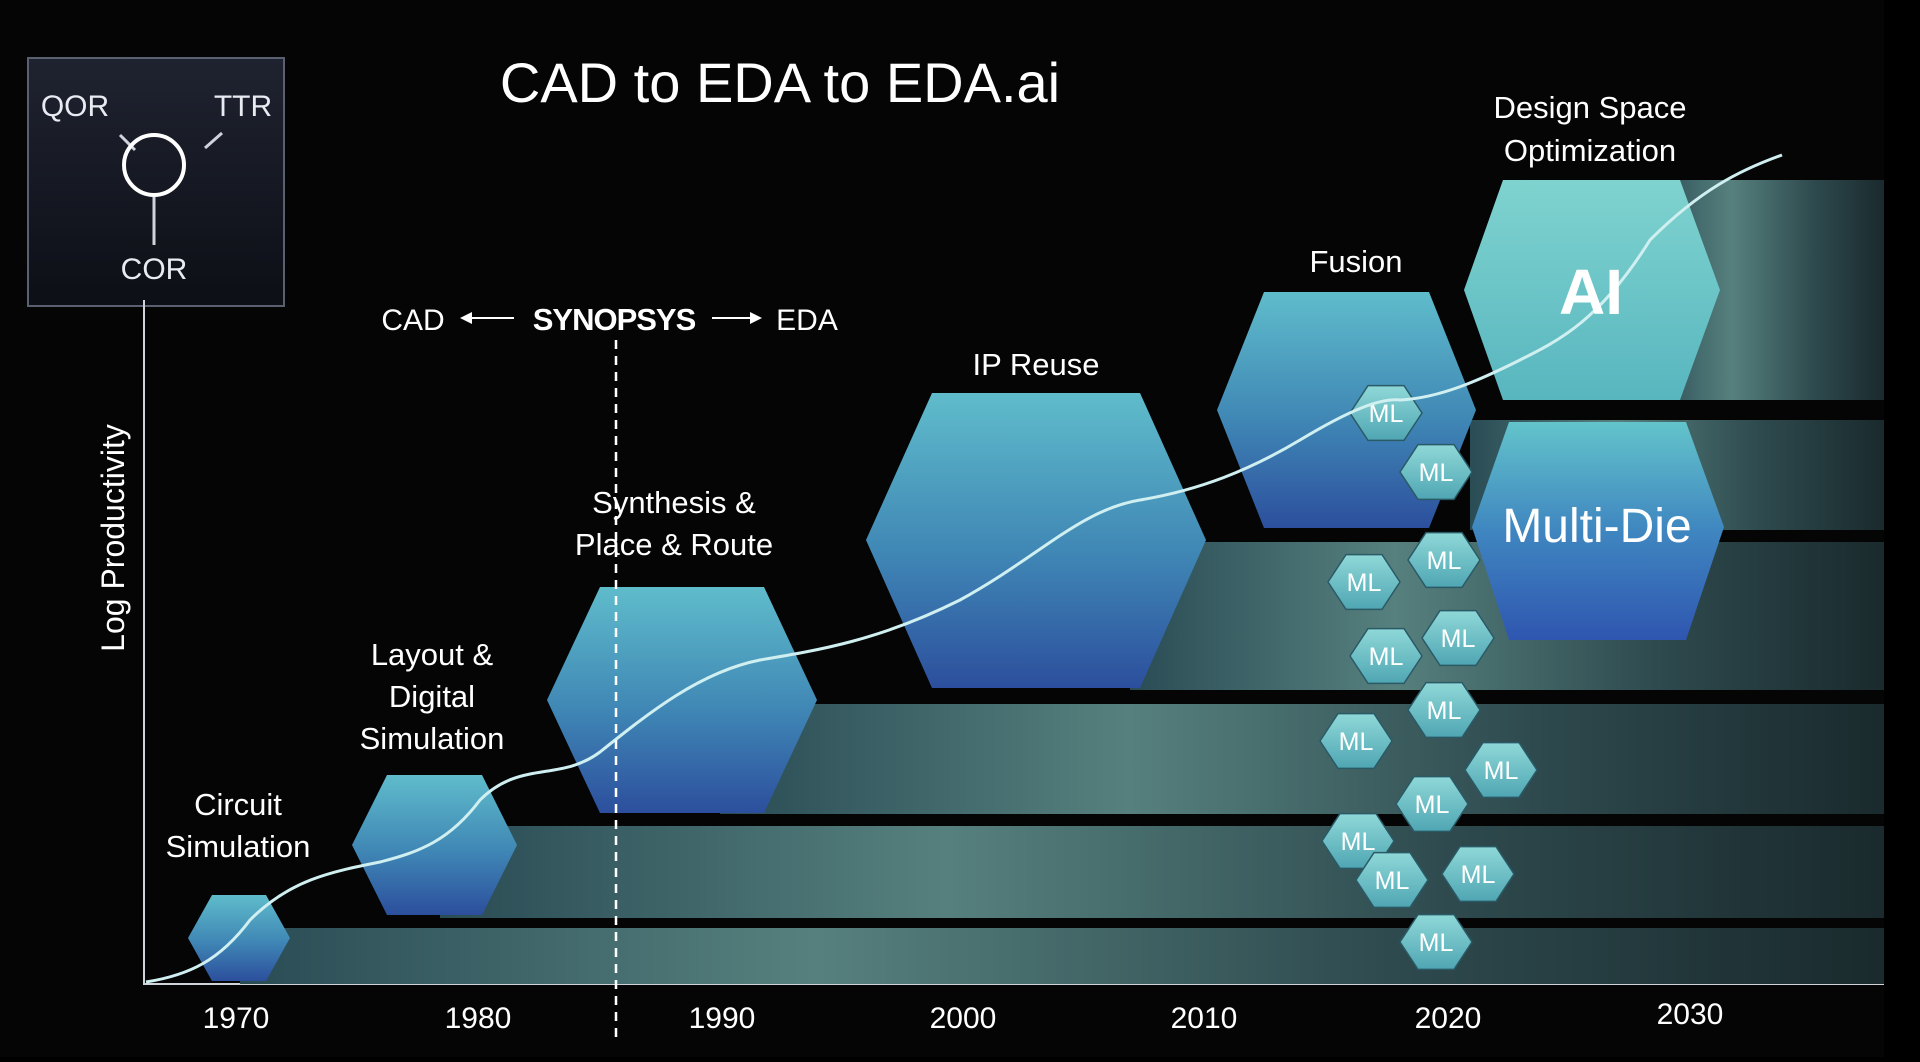 This screenshot has width=1920, height=1062. Describe the element at coordinates (1589, 107) in the screenshot. I see `label-dso-line1: Design Space` at that location.